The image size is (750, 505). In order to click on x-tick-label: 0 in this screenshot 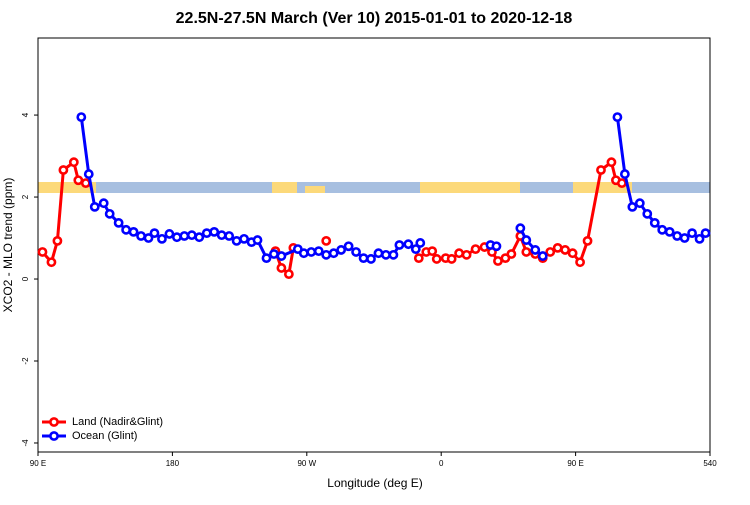, I will do `click(441, 463)`.